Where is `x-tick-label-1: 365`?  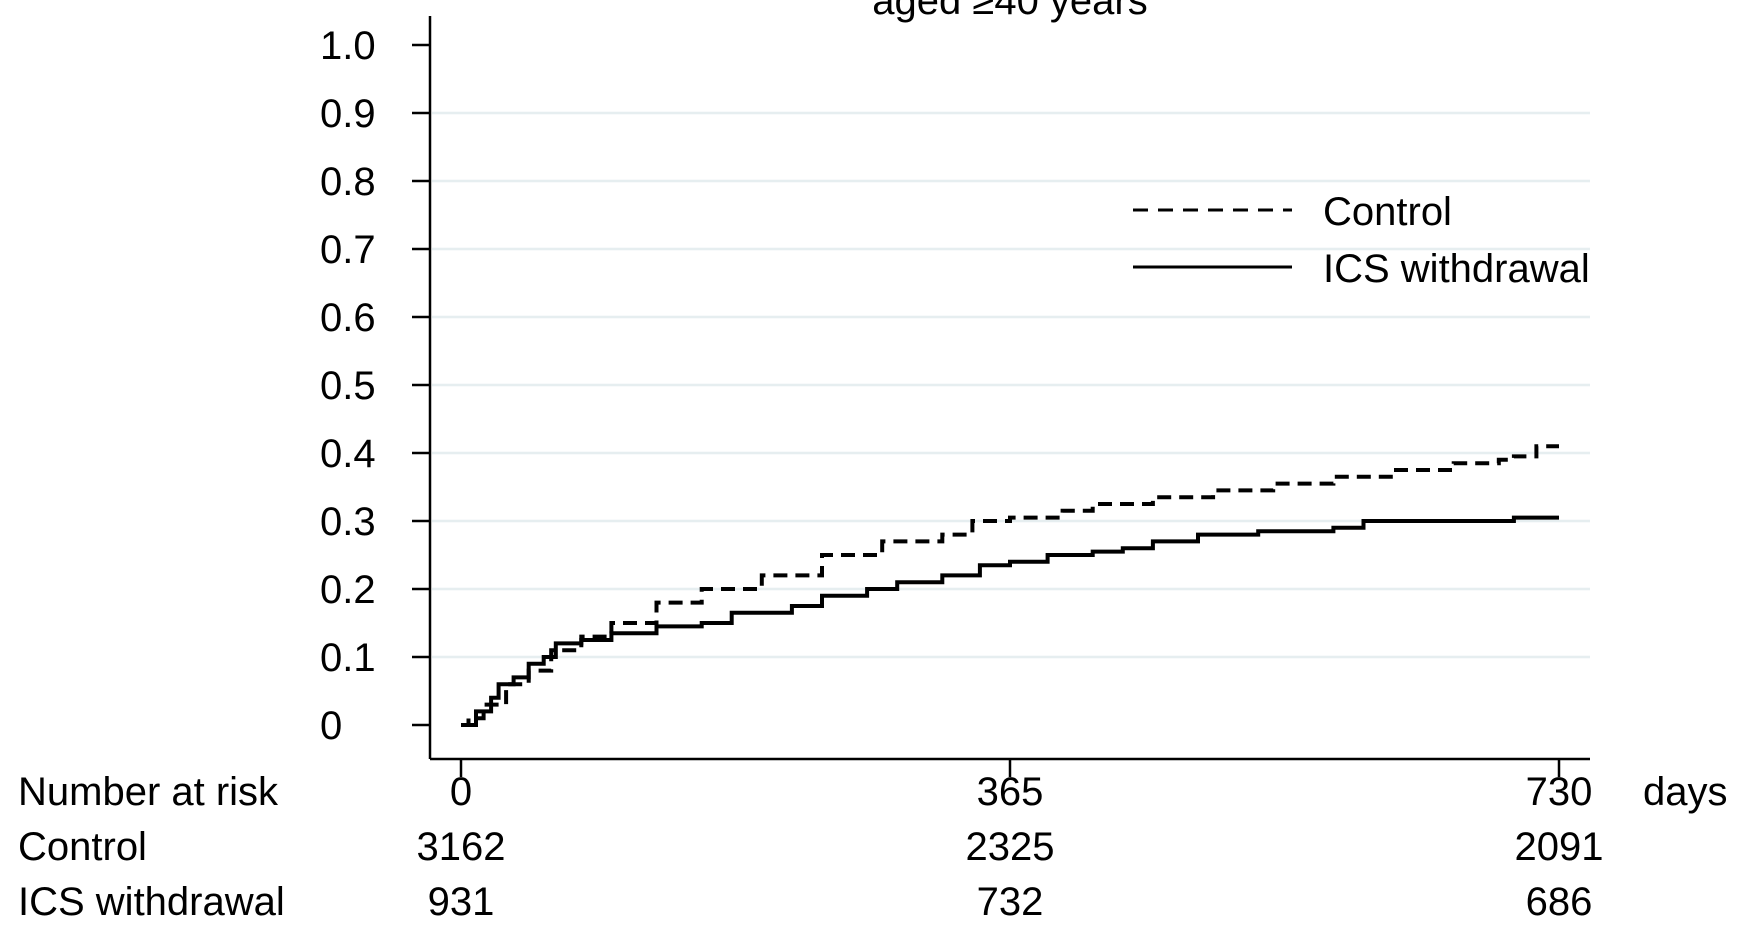 x-tick-label-1: 365 is located at coordinates (1010, 792).